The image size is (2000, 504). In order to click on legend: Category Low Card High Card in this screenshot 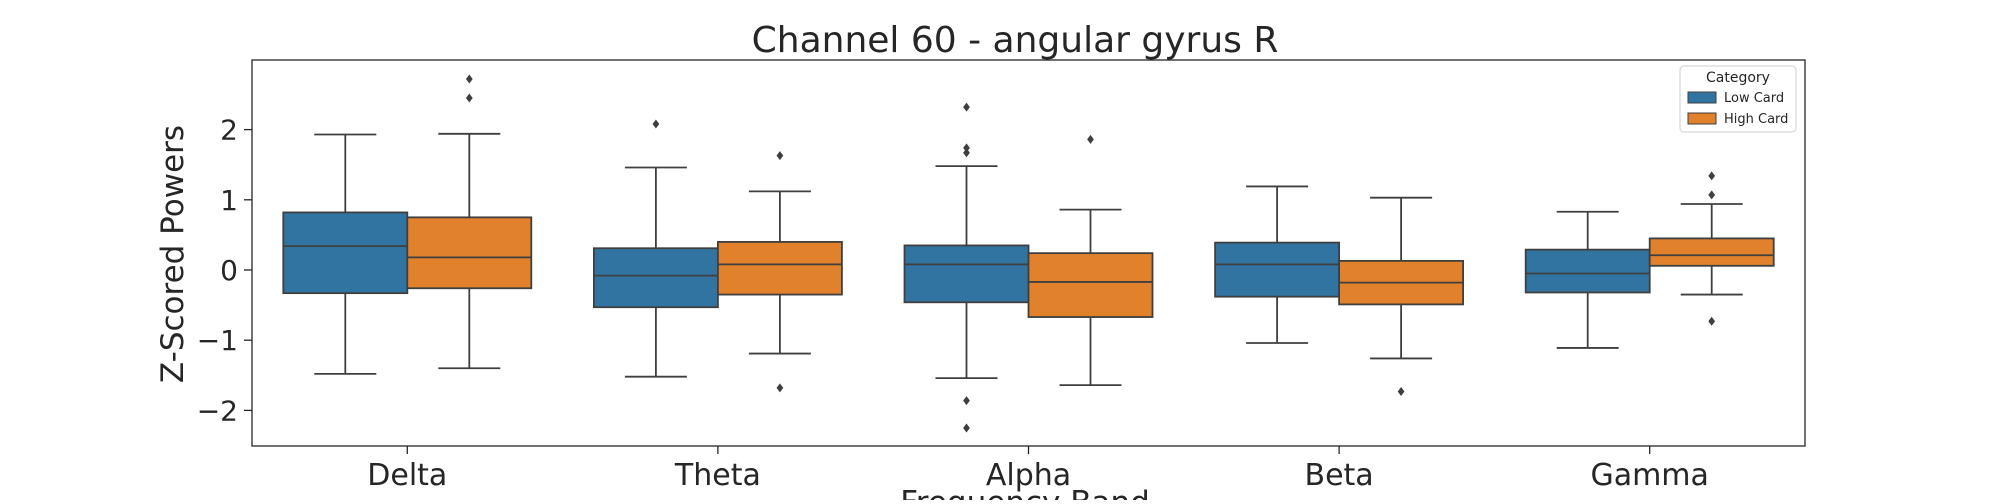, I will do `click(1738, 99)`.